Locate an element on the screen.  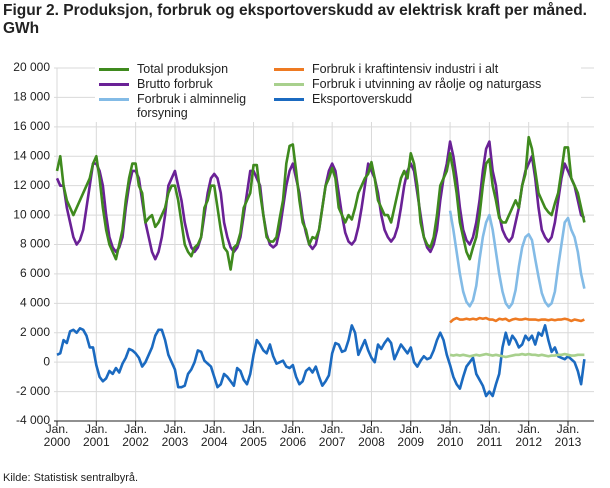
y-tick-label: 2 000 is located at coordinates (35, 332).